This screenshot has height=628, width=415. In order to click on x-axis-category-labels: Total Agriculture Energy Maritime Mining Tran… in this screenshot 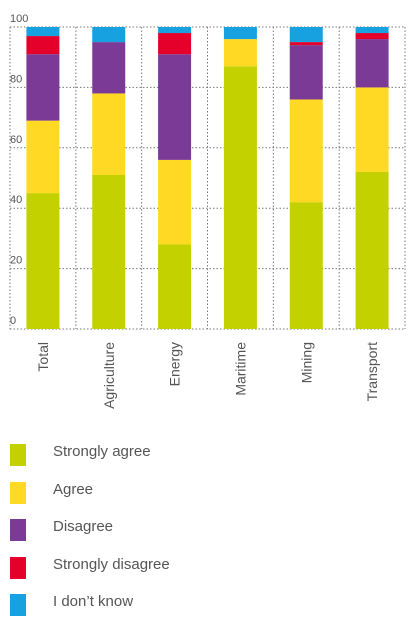, I will do `click(207, 375)`.